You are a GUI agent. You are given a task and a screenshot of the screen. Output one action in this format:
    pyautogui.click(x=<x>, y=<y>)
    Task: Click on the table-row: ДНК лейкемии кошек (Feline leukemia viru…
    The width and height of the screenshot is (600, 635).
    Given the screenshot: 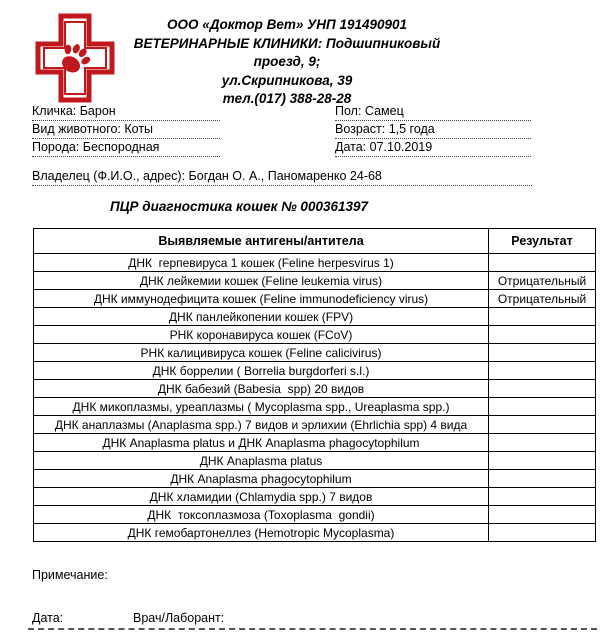 What is the action you would take?
    pyautogui.click(x=314, y=280)
    